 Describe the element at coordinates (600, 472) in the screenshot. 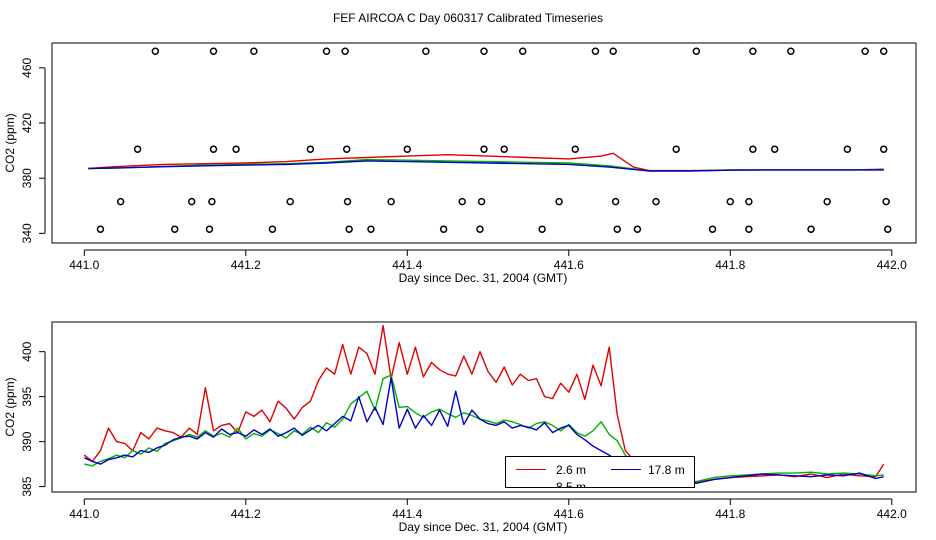

I see `legend: 2.6 m 17.8 m 8.5 m` at that location.